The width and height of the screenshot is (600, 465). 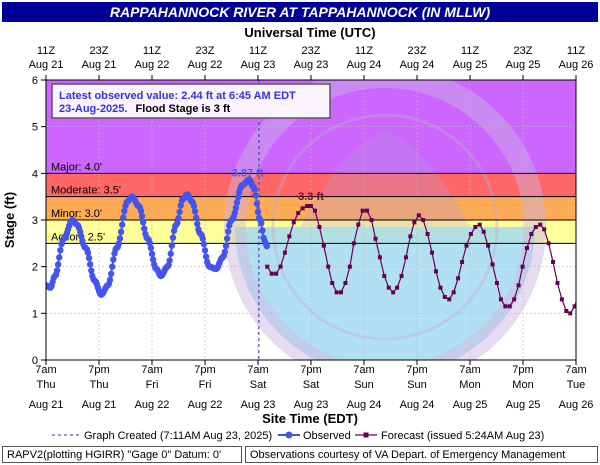 I want to click on threshold-label-moderate: Moderate: 3.5', so click(x=86, y=191).